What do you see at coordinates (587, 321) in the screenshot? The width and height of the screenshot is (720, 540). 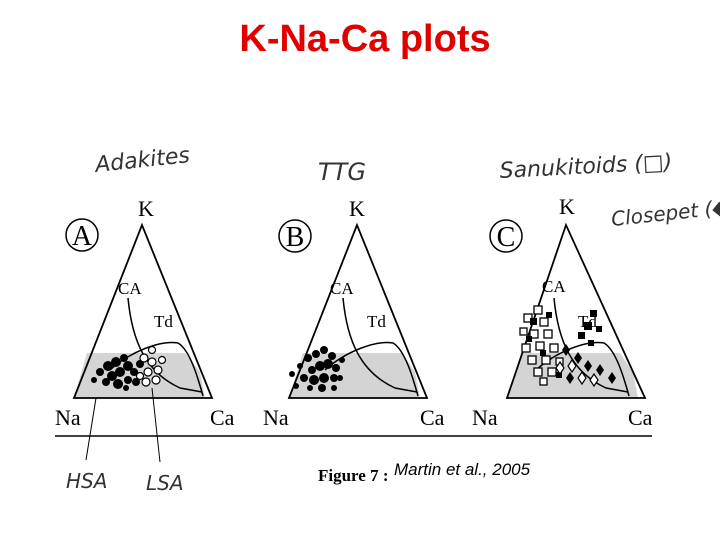 I see `td-trend-label-c: Td` at bounding box center [587, 321].